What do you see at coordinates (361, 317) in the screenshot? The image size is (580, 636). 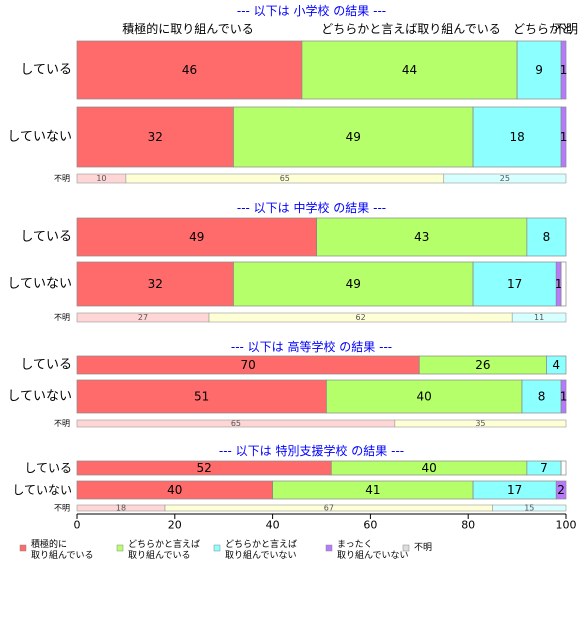 I see `unknown-data-label: 62` at bounding box center [361, 317].